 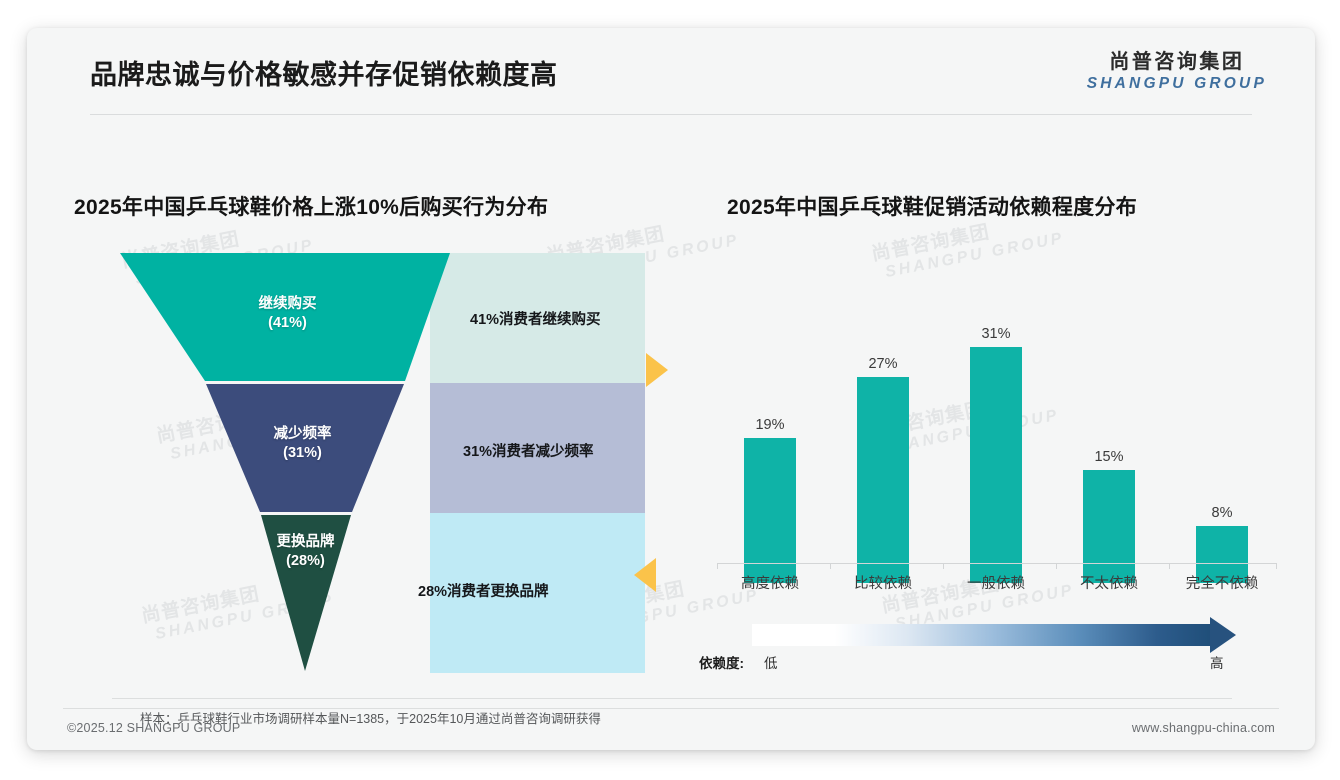 I want to click on footnote-divider, so click(x=672, y=698).